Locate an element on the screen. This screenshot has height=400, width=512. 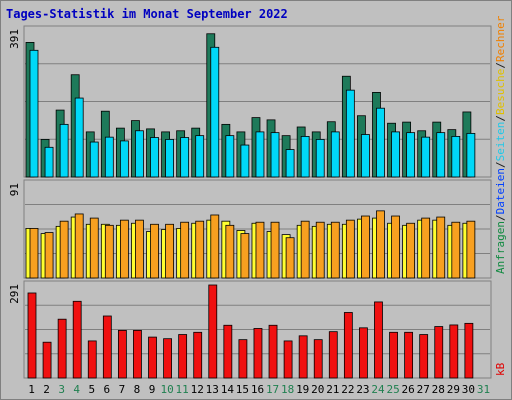
x-tick-label-day-13: 13 is located at coordinates (212, 389).